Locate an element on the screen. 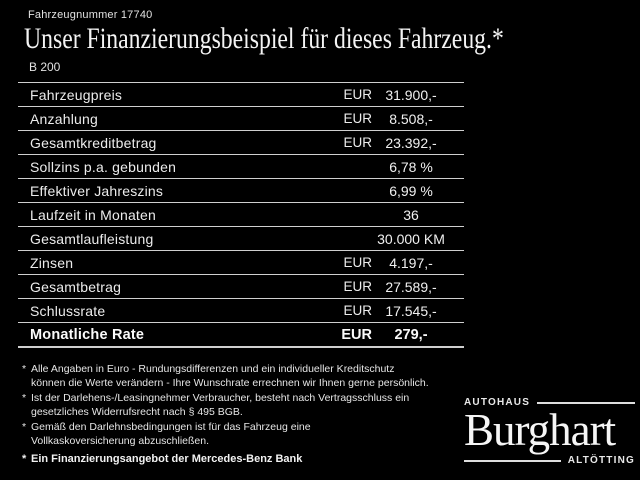 The height and width of the screenshot is (480, 640). row-label: Gesamtlaufleistung is located at coordinates (92, 238).